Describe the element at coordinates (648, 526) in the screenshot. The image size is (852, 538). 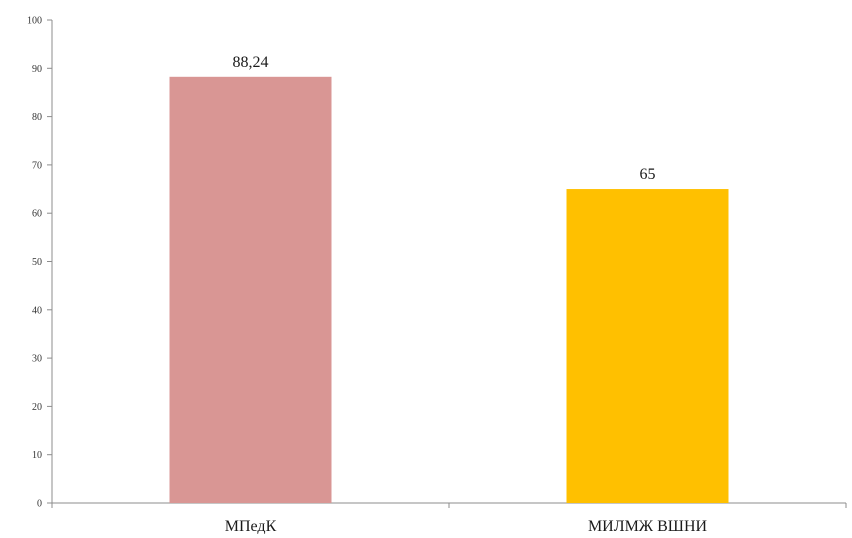
I see `x-tick-label: МИЛМЖ ВШНИ` at that location.